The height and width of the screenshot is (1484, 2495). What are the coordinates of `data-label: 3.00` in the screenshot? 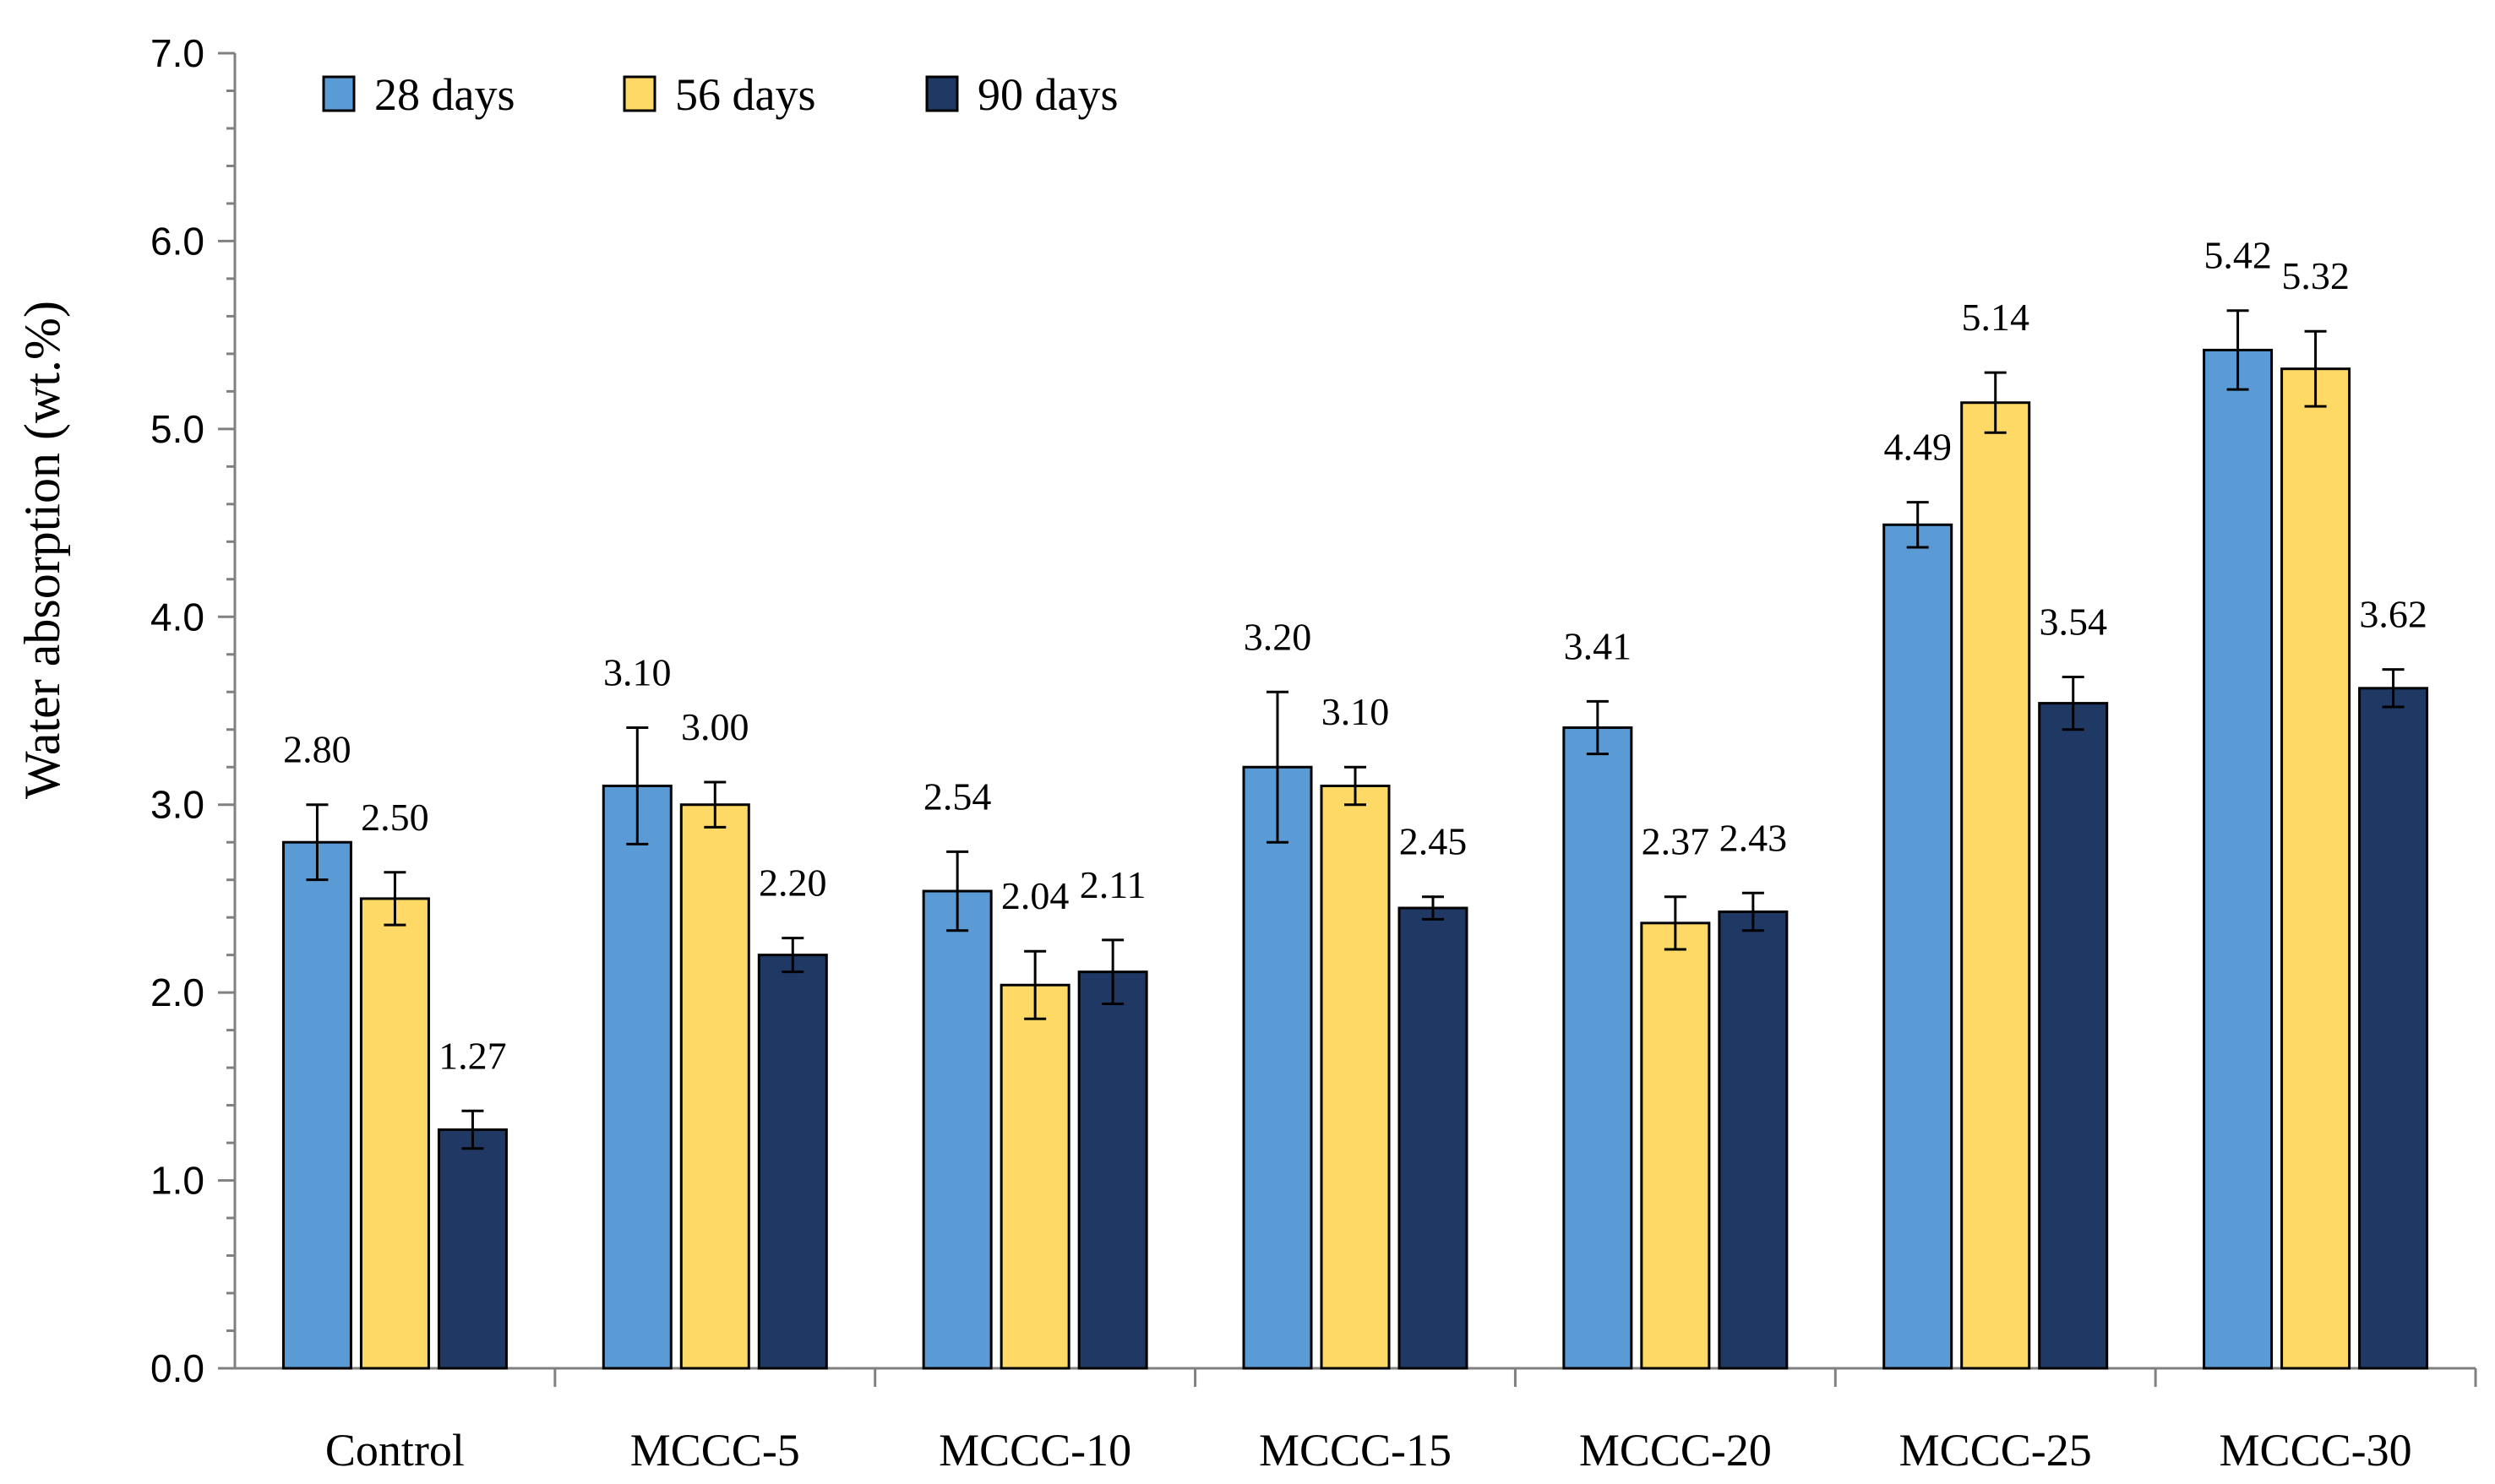 It's located at (715, 726).